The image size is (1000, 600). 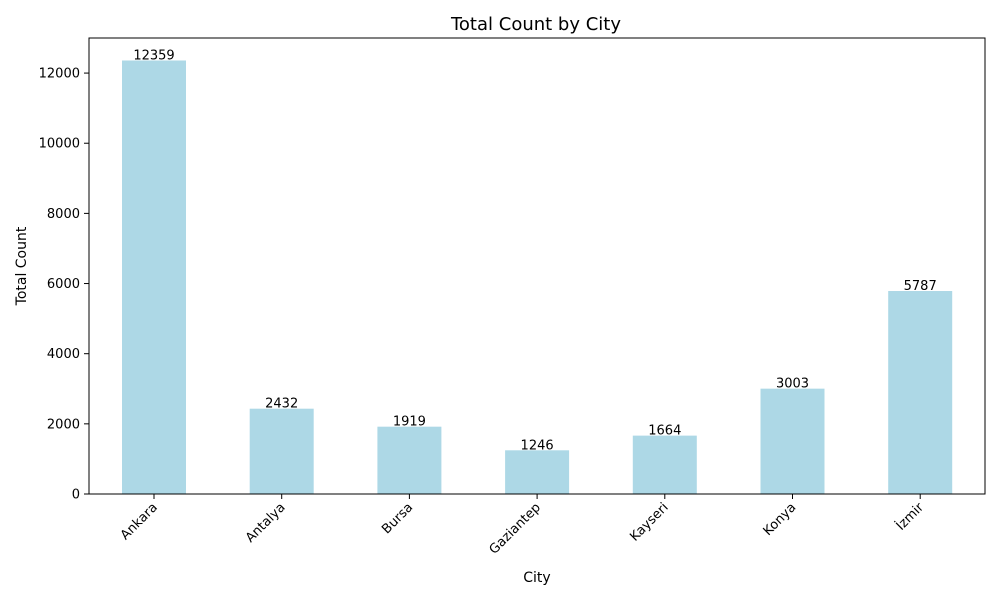 I want to click on x-axis-label: City, so click(x=536, y=578).